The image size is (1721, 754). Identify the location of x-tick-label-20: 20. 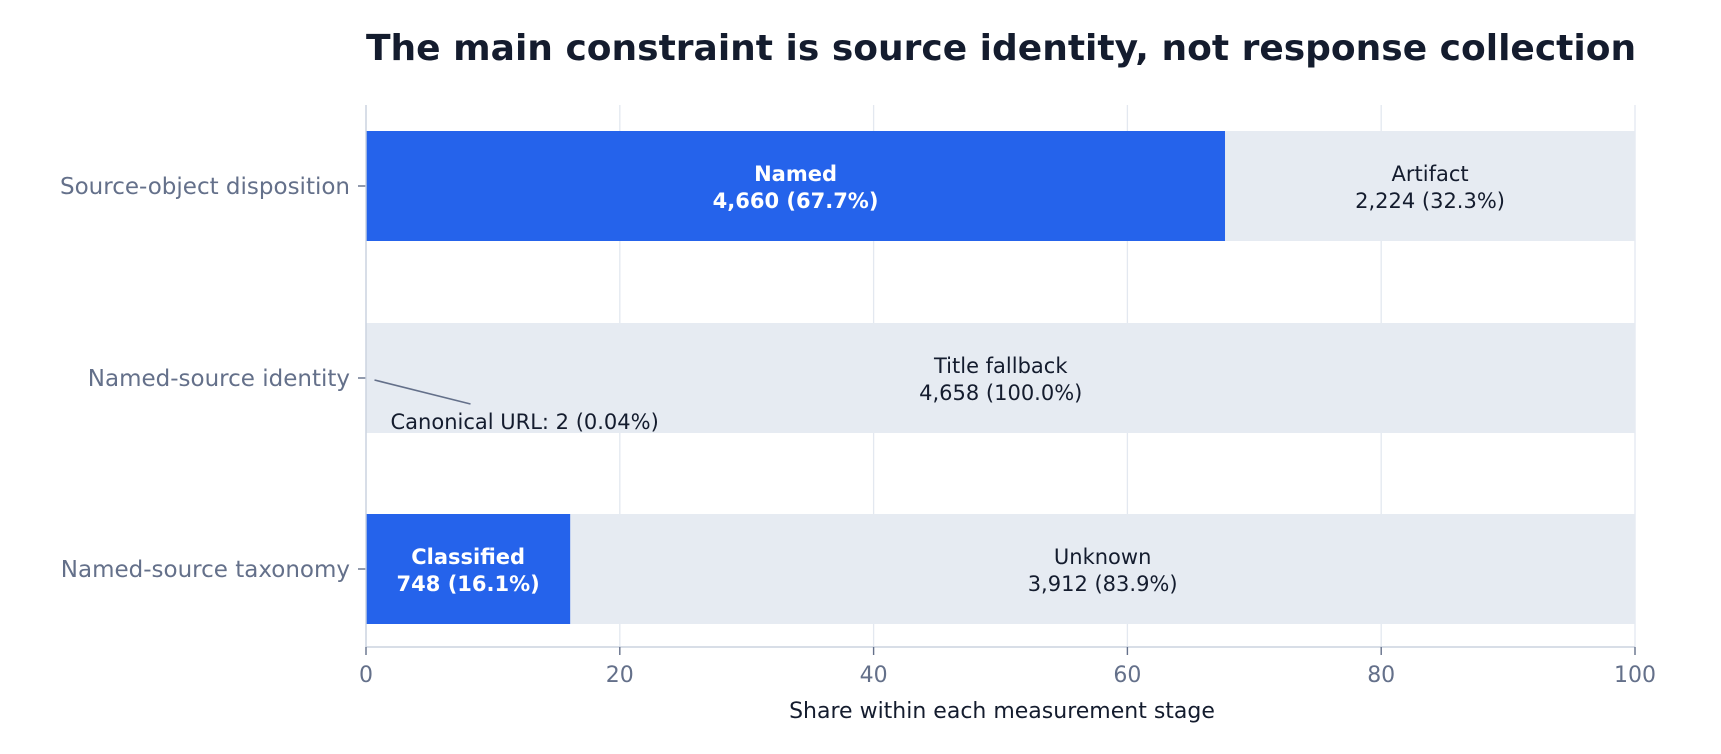
(620, 675).